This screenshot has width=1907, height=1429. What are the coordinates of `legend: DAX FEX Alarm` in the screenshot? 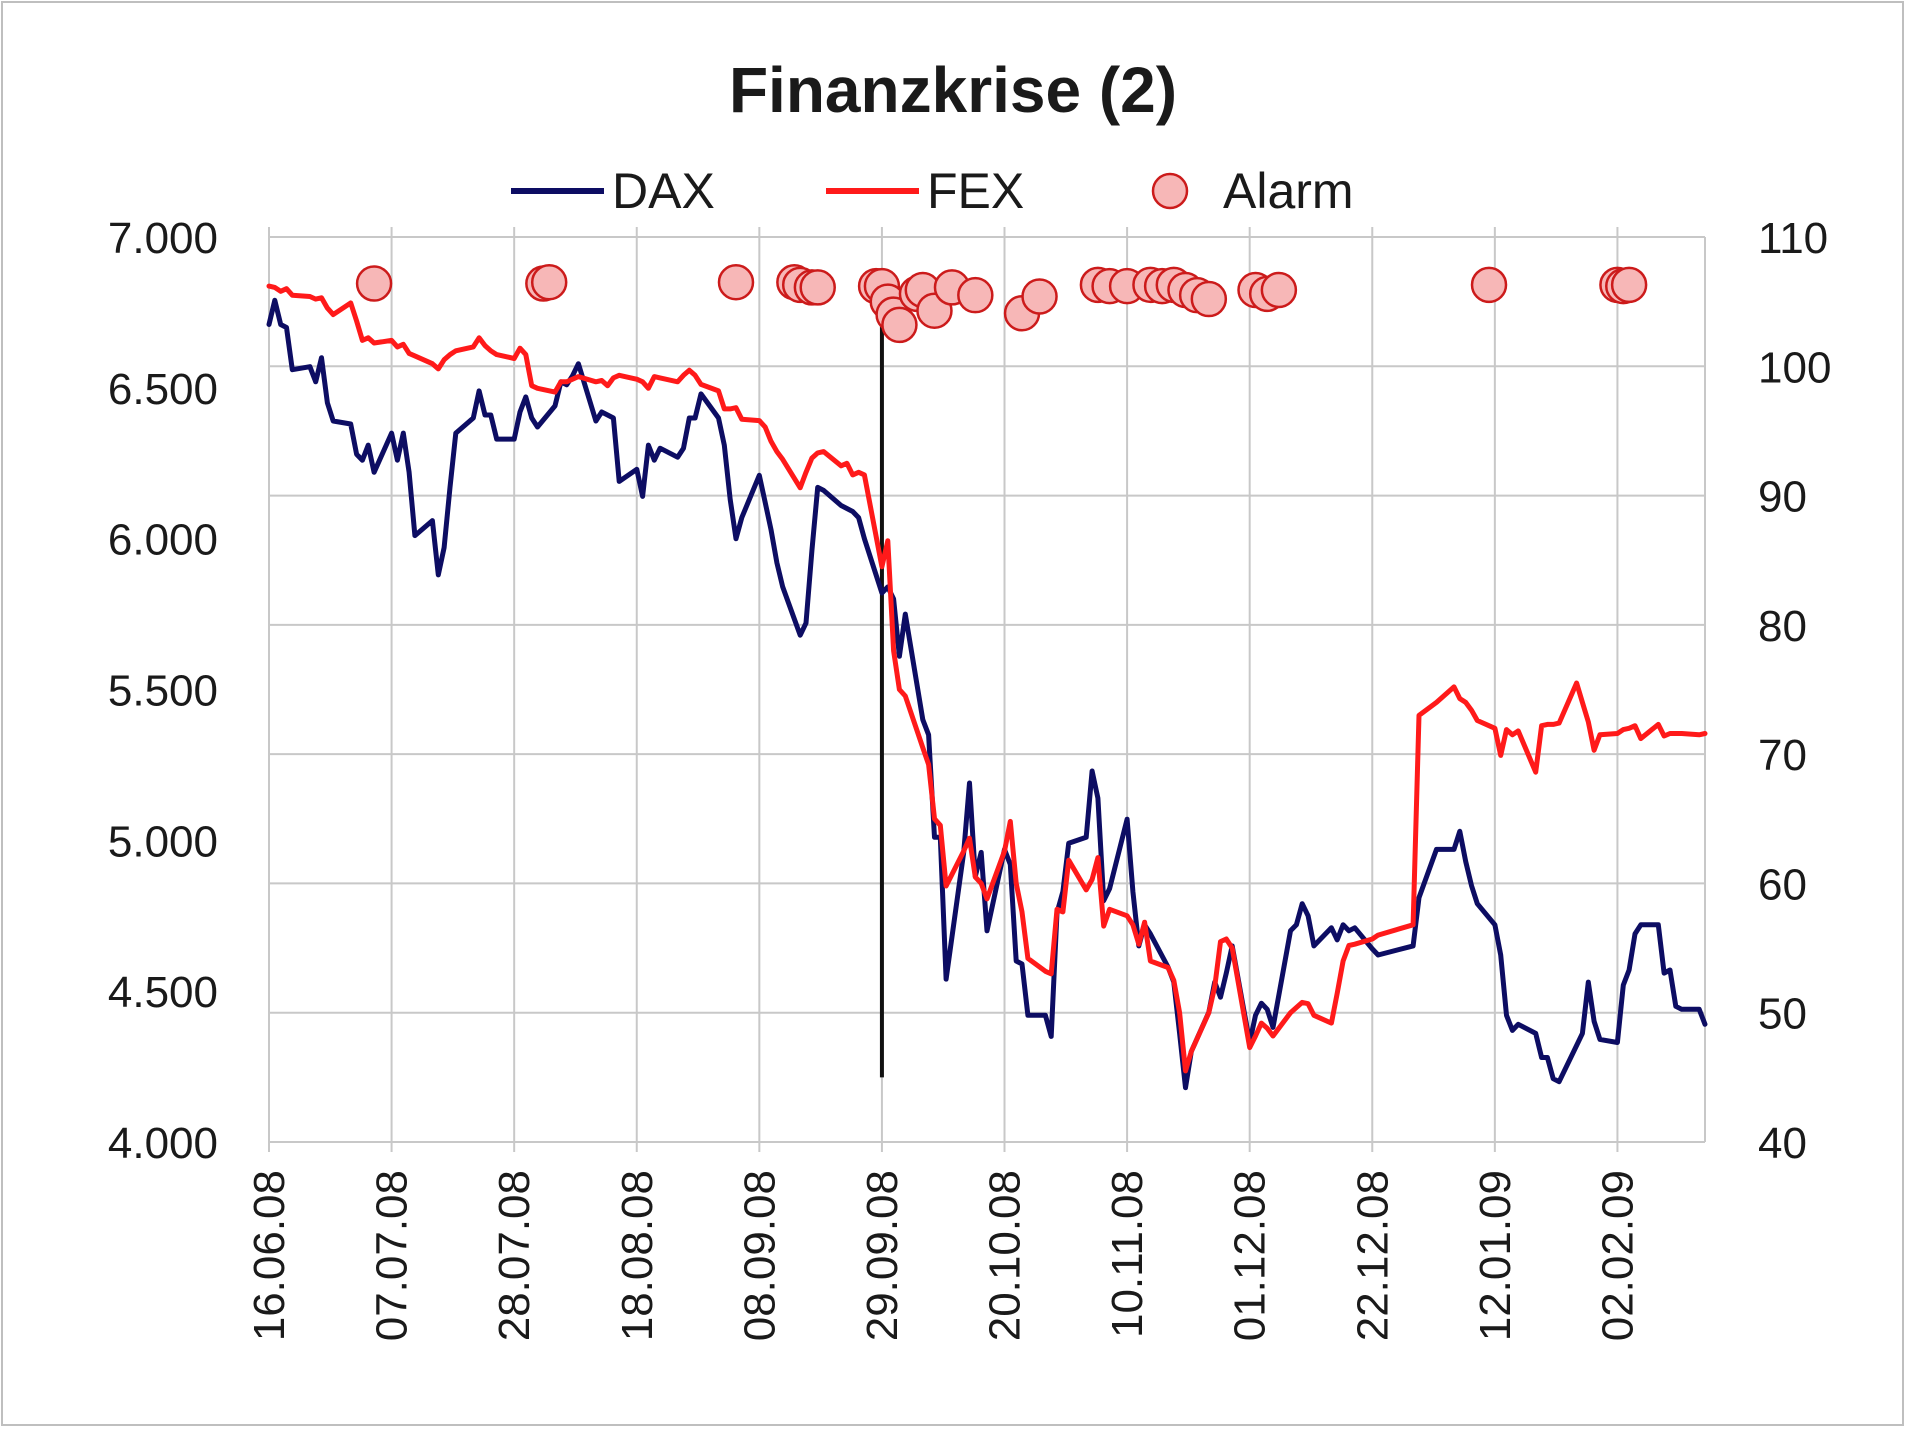 It's located at (932, 191).